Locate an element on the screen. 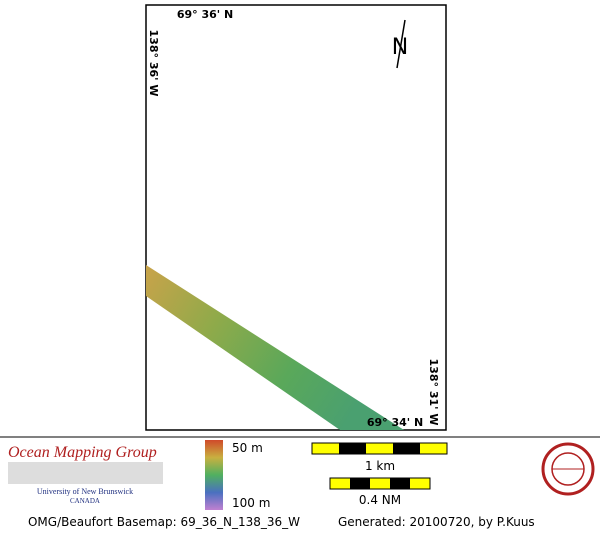 The width and height of the screenshot is (600, 536). logo-image is located at coordinates (85, 473).